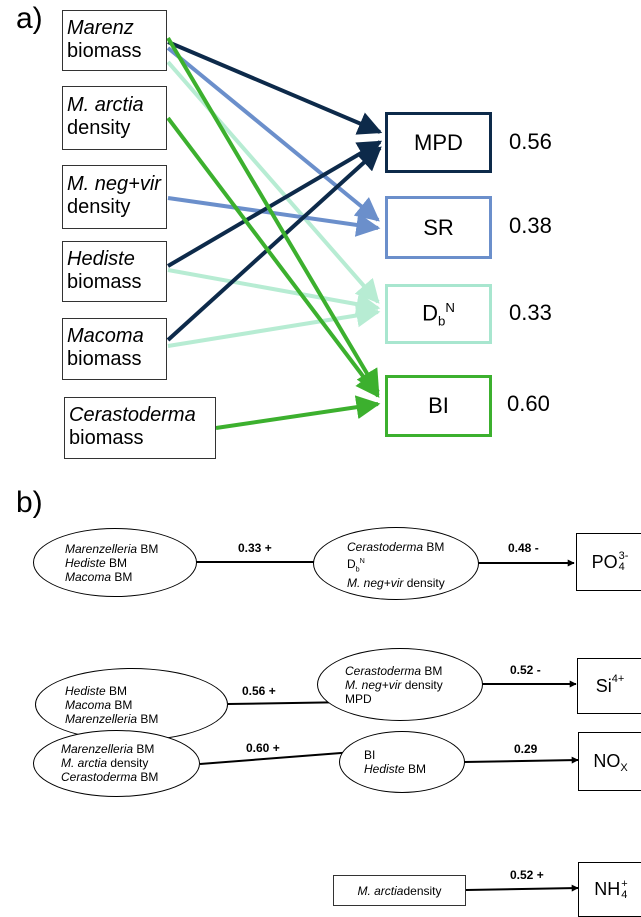 The height and width of the screenshot is (917, 641). What do you see at coordinates (105, 105) in the screenshot?
I see `predictor-name: M. arctia` at bounding box center [105, 105].